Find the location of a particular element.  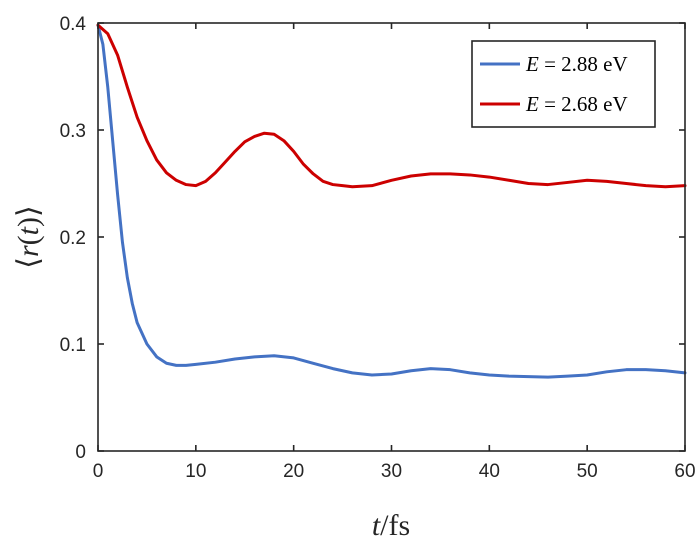

y-tick-label: 0.4 is located at coordinates (73, 24).